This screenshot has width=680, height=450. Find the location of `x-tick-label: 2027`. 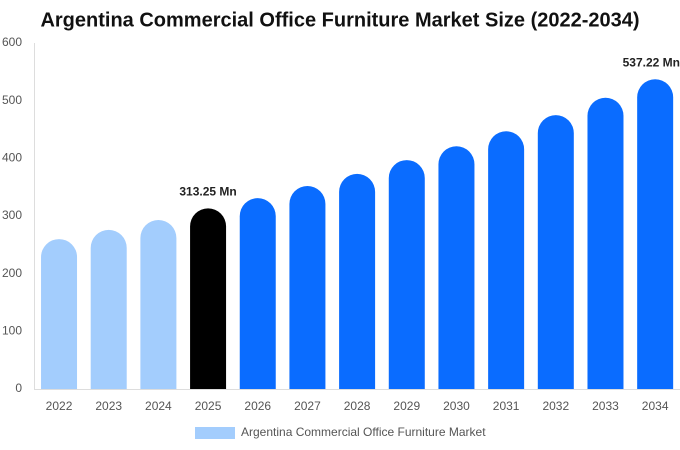

x-tick-label: 2027 is located at coordinates (307, 406).